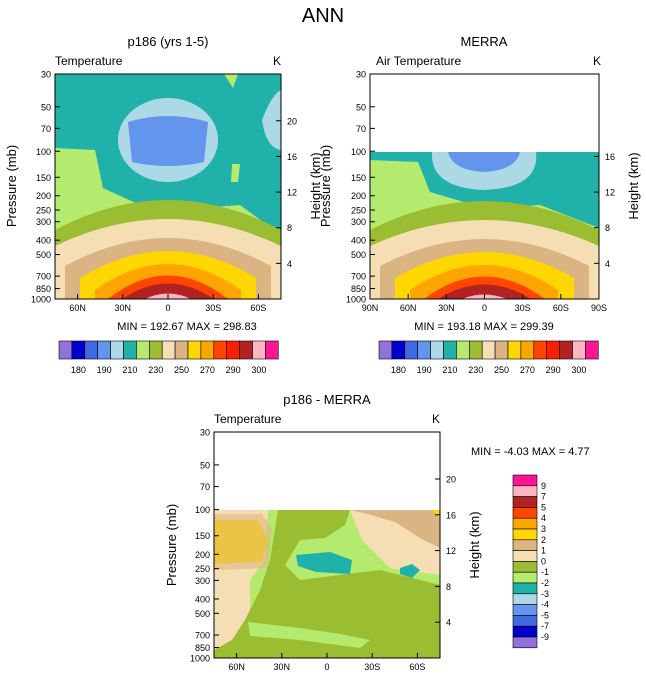  I want to click on color-bar-label: 300, so click(258, 370).